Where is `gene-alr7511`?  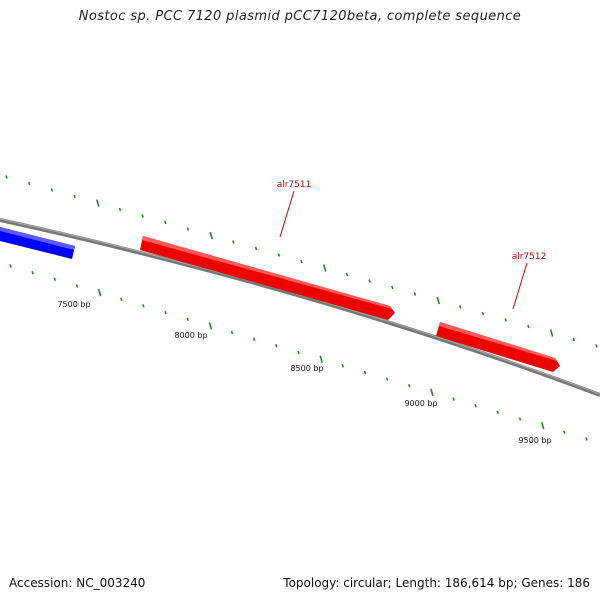 gene-alr7511 is located at coordinates (267, 278).